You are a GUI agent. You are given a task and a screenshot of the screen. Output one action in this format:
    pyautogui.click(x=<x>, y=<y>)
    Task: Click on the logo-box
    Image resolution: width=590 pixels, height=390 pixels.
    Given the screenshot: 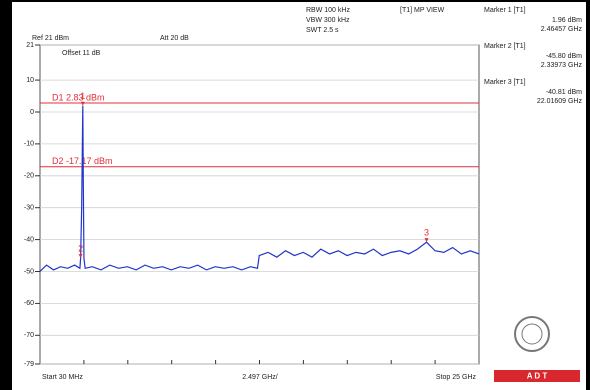 What is the action you would take?
    pyautogui.click(x=537, y=376)
    